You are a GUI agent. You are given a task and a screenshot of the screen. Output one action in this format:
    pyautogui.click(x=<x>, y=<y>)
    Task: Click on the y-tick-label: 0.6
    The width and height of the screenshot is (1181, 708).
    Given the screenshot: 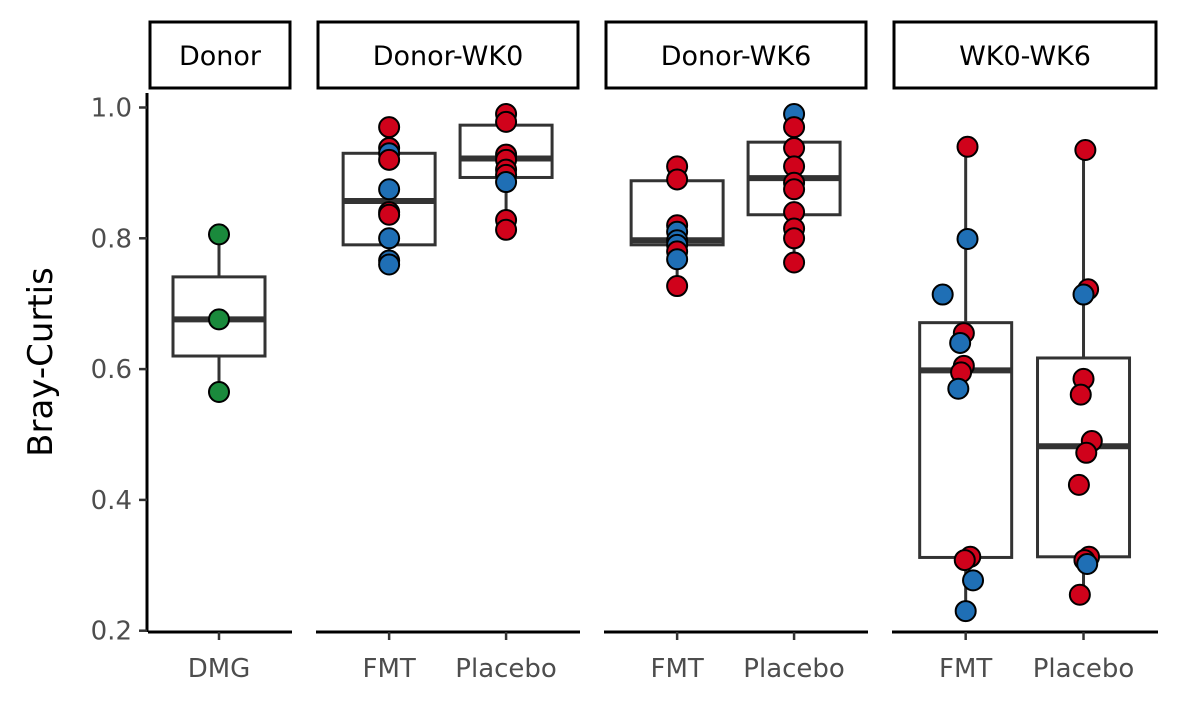 What is the action you would take?
    pyautogui.click(x=111, y=370)
    